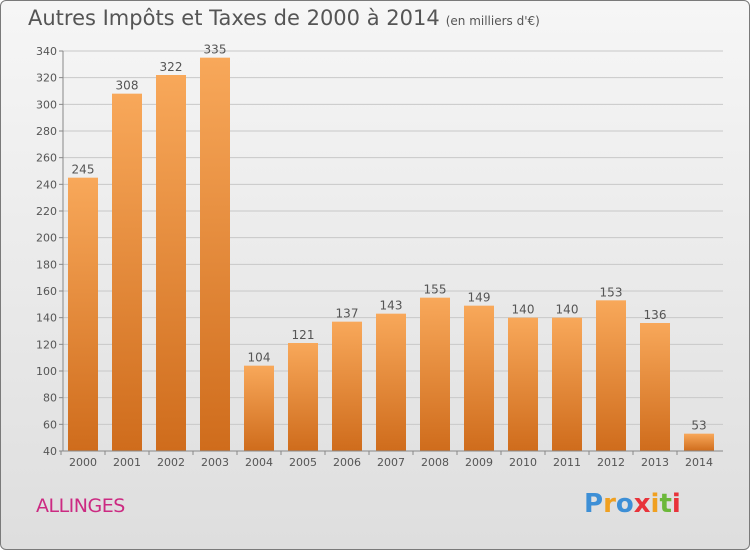 Image resolution: width=750 pixels, height=550 pixels. What do you see at coordinates (83, 462) in the screenshot?
I see `x-tick-label: 2000` at bounding box center [83, 462].